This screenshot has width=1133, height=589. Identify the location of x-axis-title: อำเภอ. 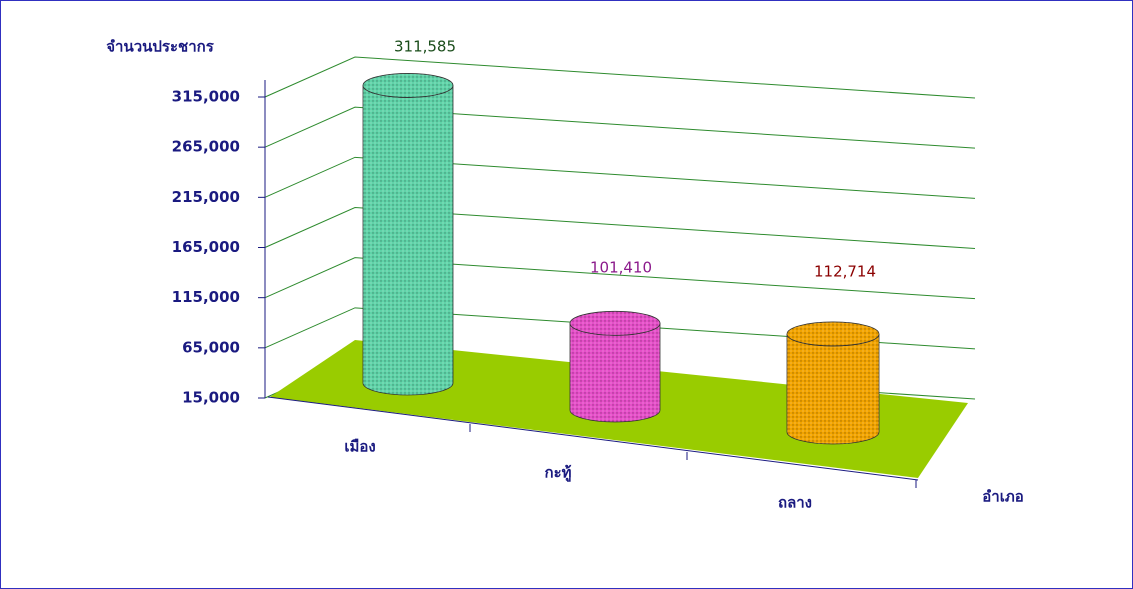
(1002, 497).